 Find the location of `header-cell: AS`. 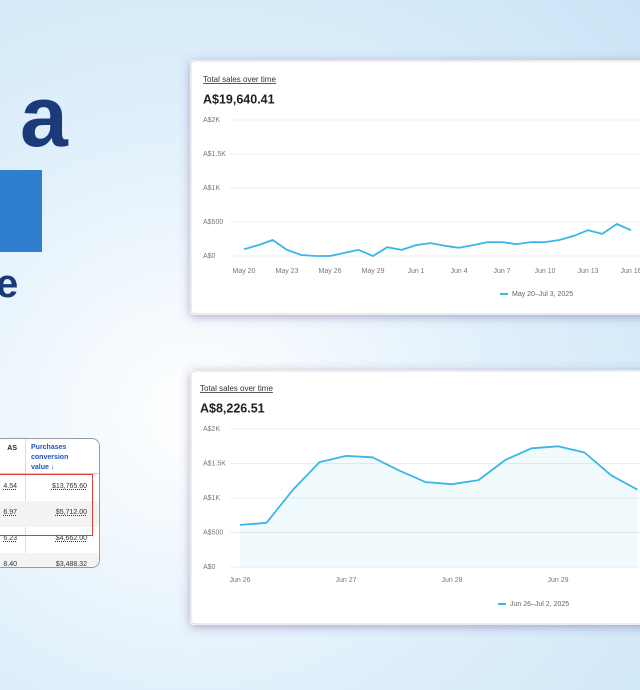

header-cell: AS is located at coordinates (12, 448).